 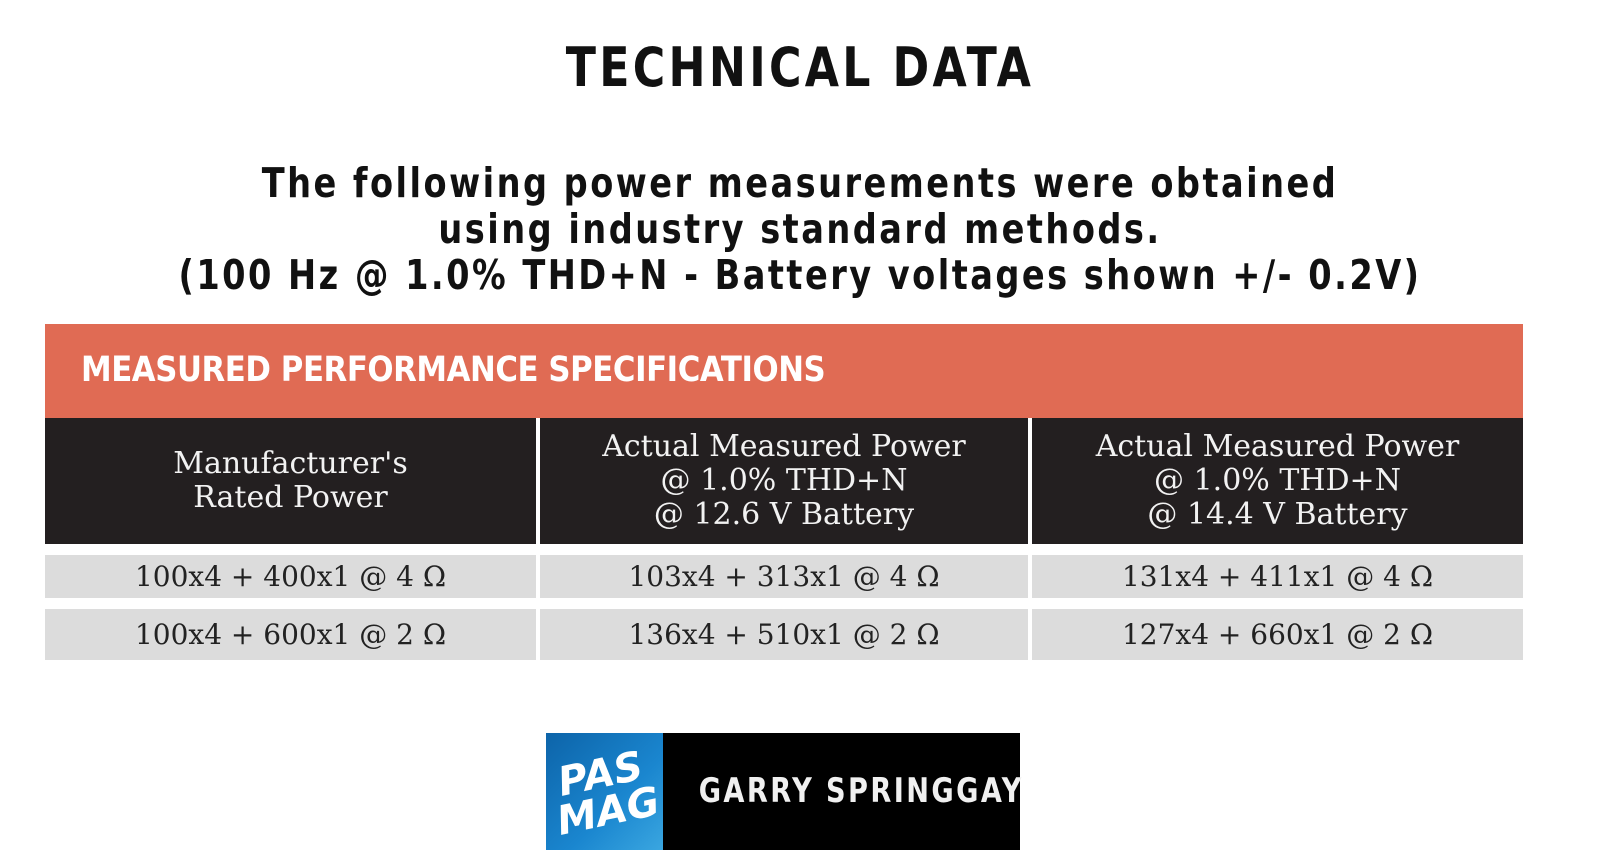 I want to click on page-title: TECHNICAL DATA, so click(x=800, y=67).